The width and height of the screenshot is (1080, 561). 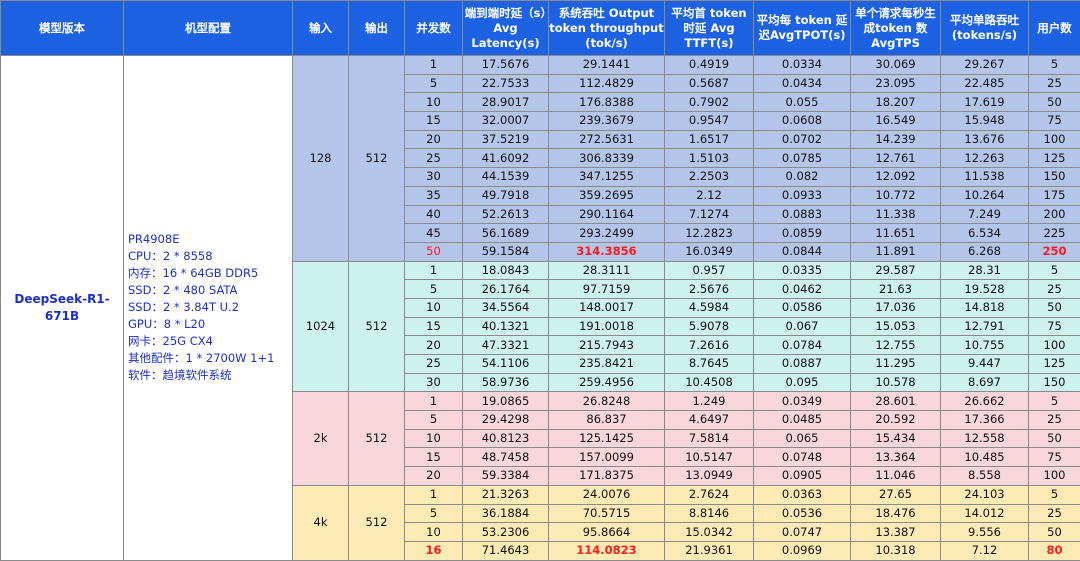 What do you see at coordinates (607, 513) in the screenshot?
I see `value-cell: 70.5715` at bounding box center [607, 513].